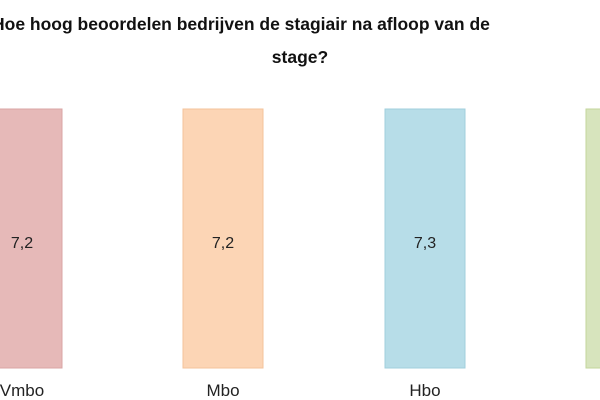 This screenshot has height=400, width=600. I want to click on bar-group-mbo: 7,2 Mbo, so click(223, 254).